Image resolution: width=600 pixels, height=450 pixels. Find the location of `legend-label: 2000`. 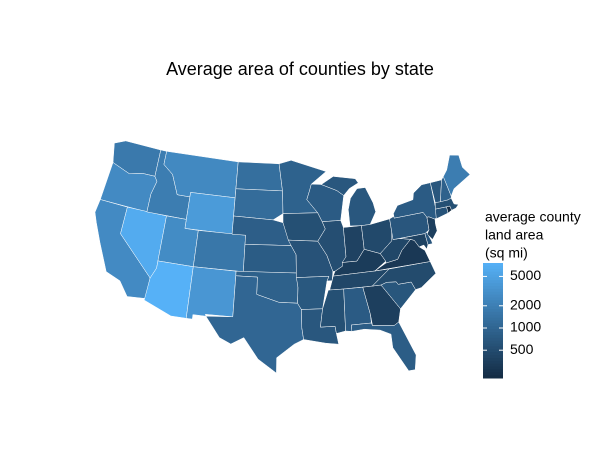

legend-label: 2000 is located at coordinates (525, 304).